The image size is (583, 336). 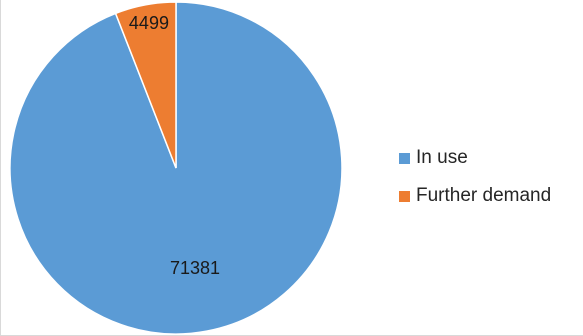 What do you see at coordinates (404, 196) in the screenshot?
I see `legend-swatch-further-demand` at bounding box center [404, 196].